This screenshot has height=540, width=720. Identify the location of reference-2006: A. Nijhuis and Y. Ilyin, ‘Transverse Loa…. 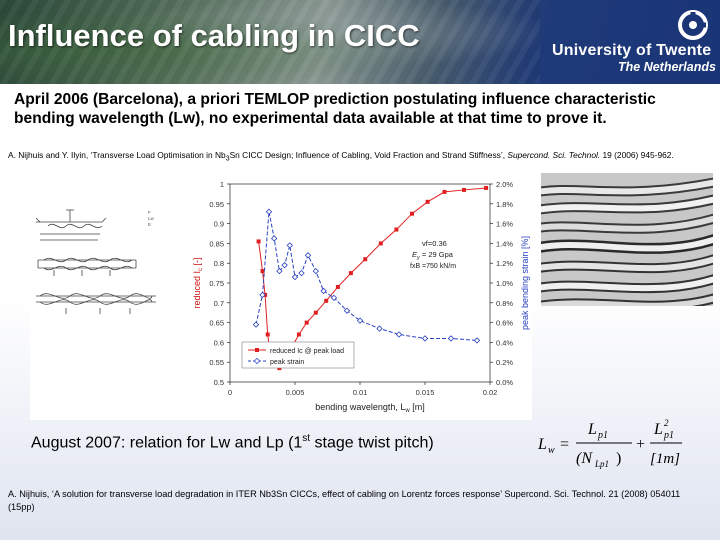
(358, 157).